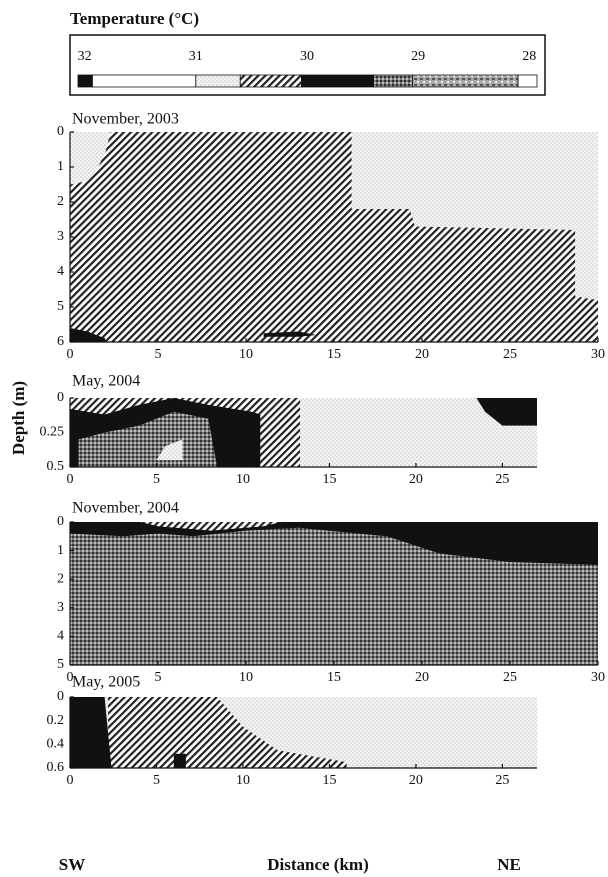 This screenshot has height=877, width=608. What do you see at coordinates (106, 381) in the screenshot?
I see `panel-title: May, 2004` at bounding box center [106, 381].